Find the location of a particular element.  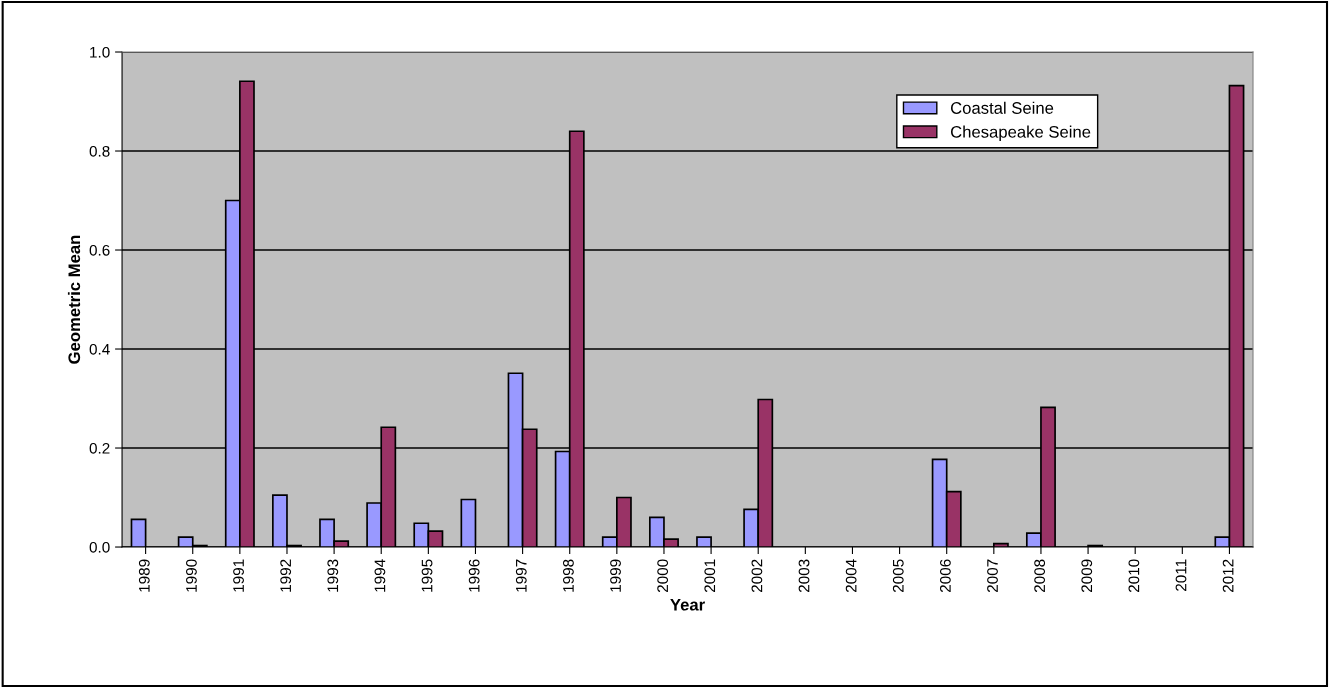

x-tick-label: 2007 is located at coordinates (992, 576).